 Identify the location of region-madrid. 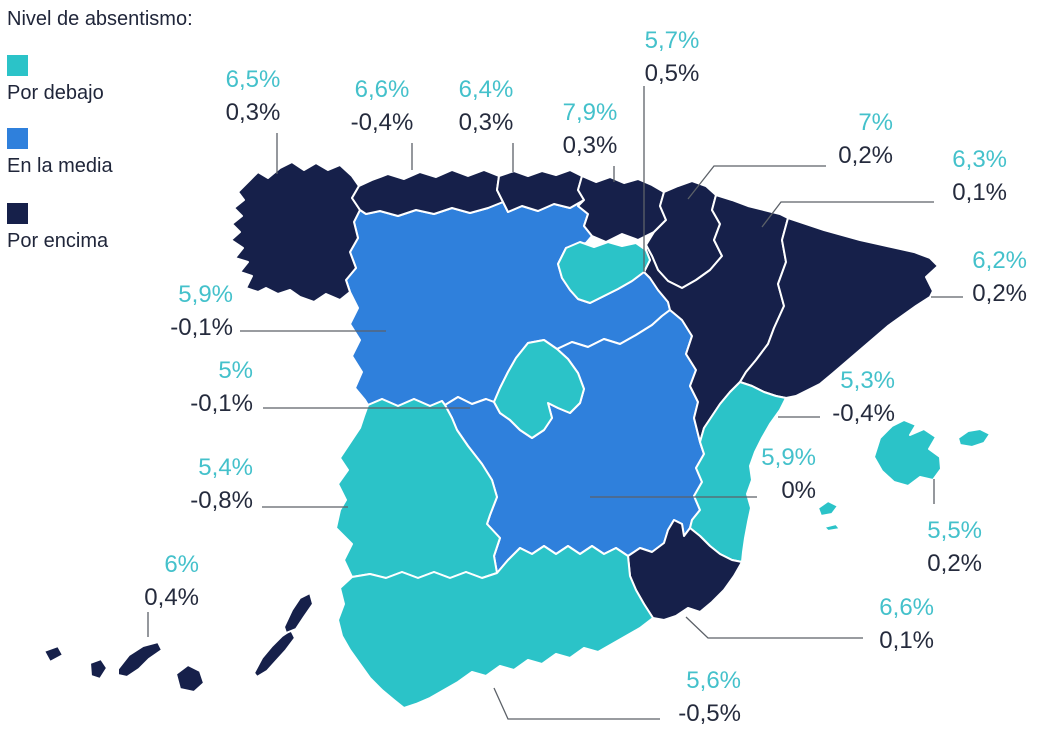
(539, 389).